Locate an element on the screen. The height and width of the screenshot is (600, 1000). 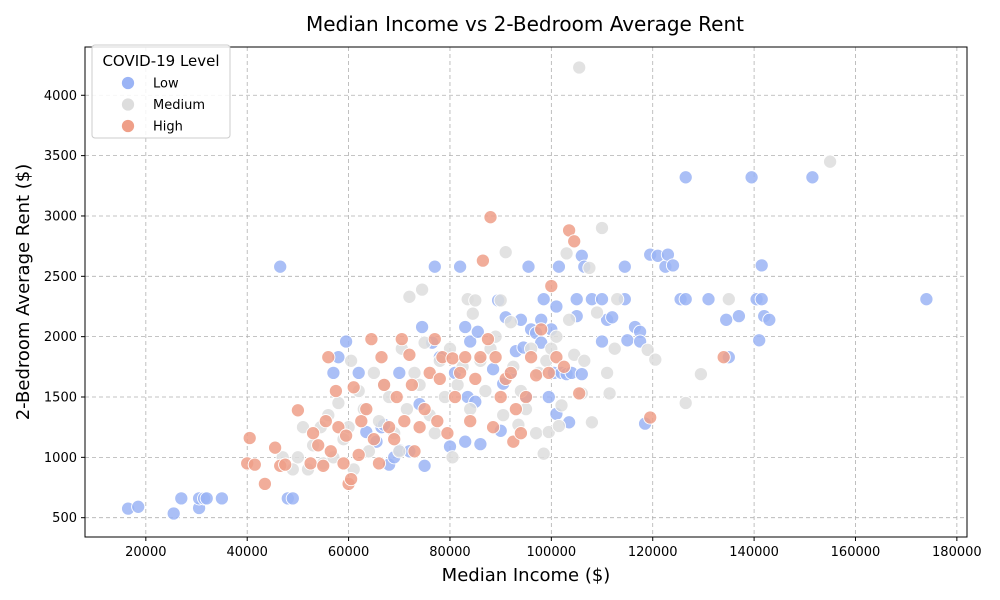
legend: COVID-19 Level Low Medium High is located at coordinates (161, 91).